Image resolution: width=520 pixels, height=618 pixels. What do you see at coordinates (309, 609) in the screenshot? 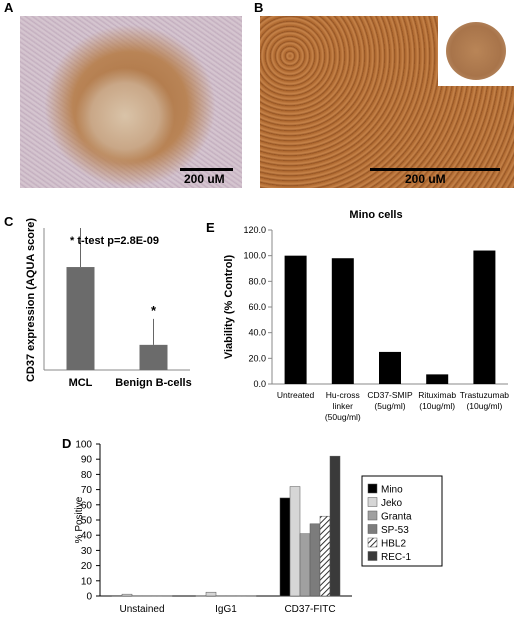
I see `d-category-label-2: CD37-FITC` at bounding box center [309, 609].